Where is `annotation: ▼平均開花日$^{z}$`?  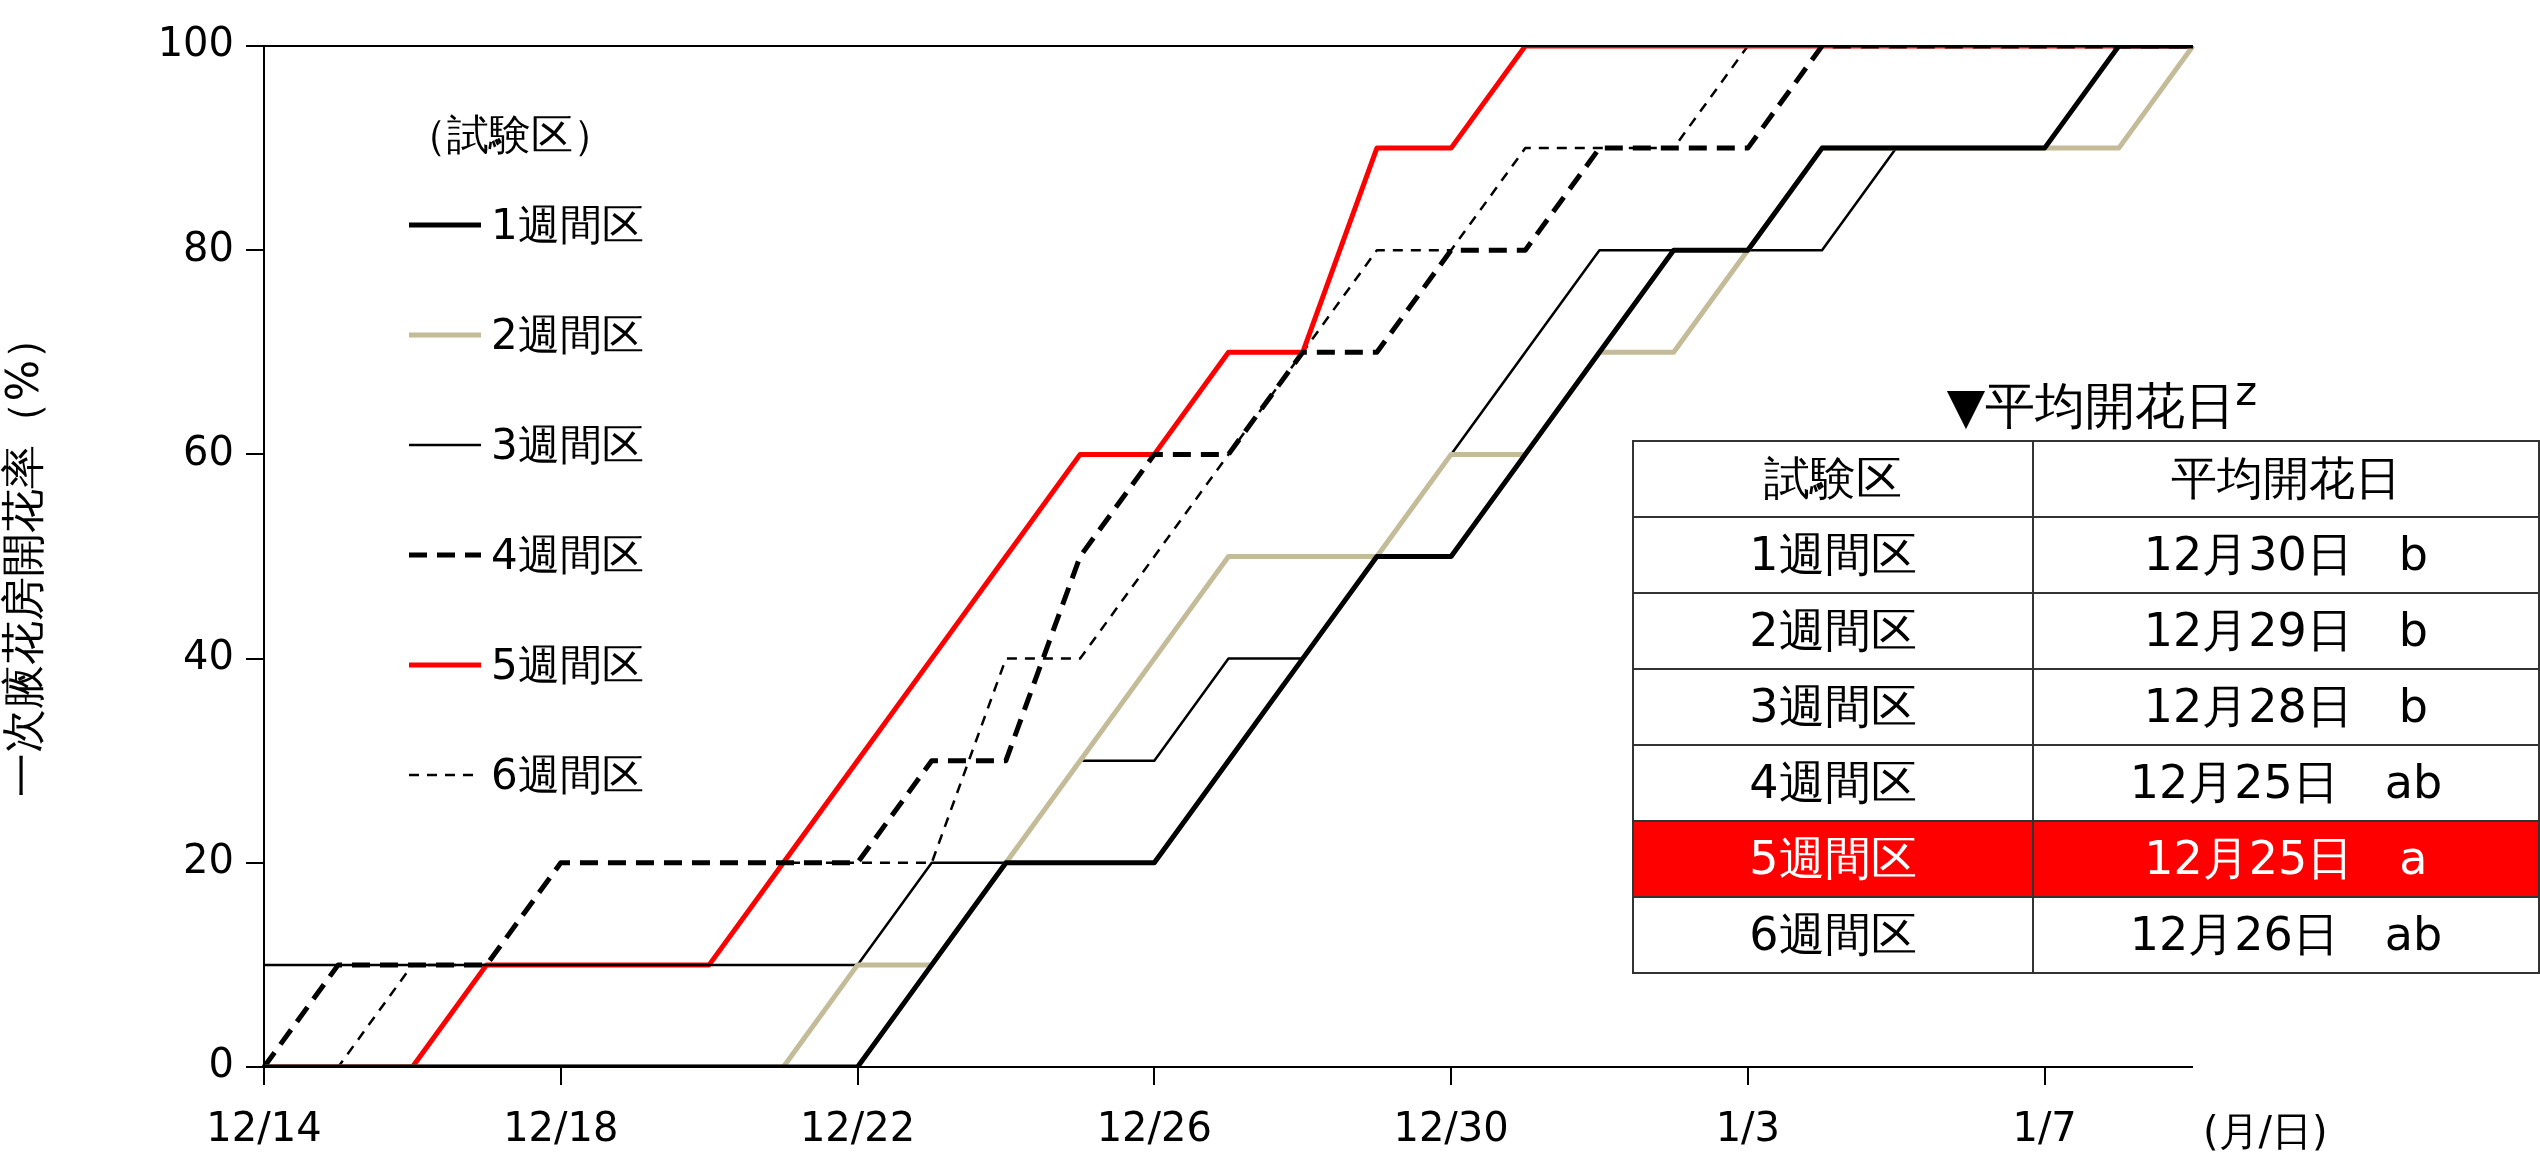 annotation: ▼平均開花日$^{z}$ is located at coordinates (2102, 401).